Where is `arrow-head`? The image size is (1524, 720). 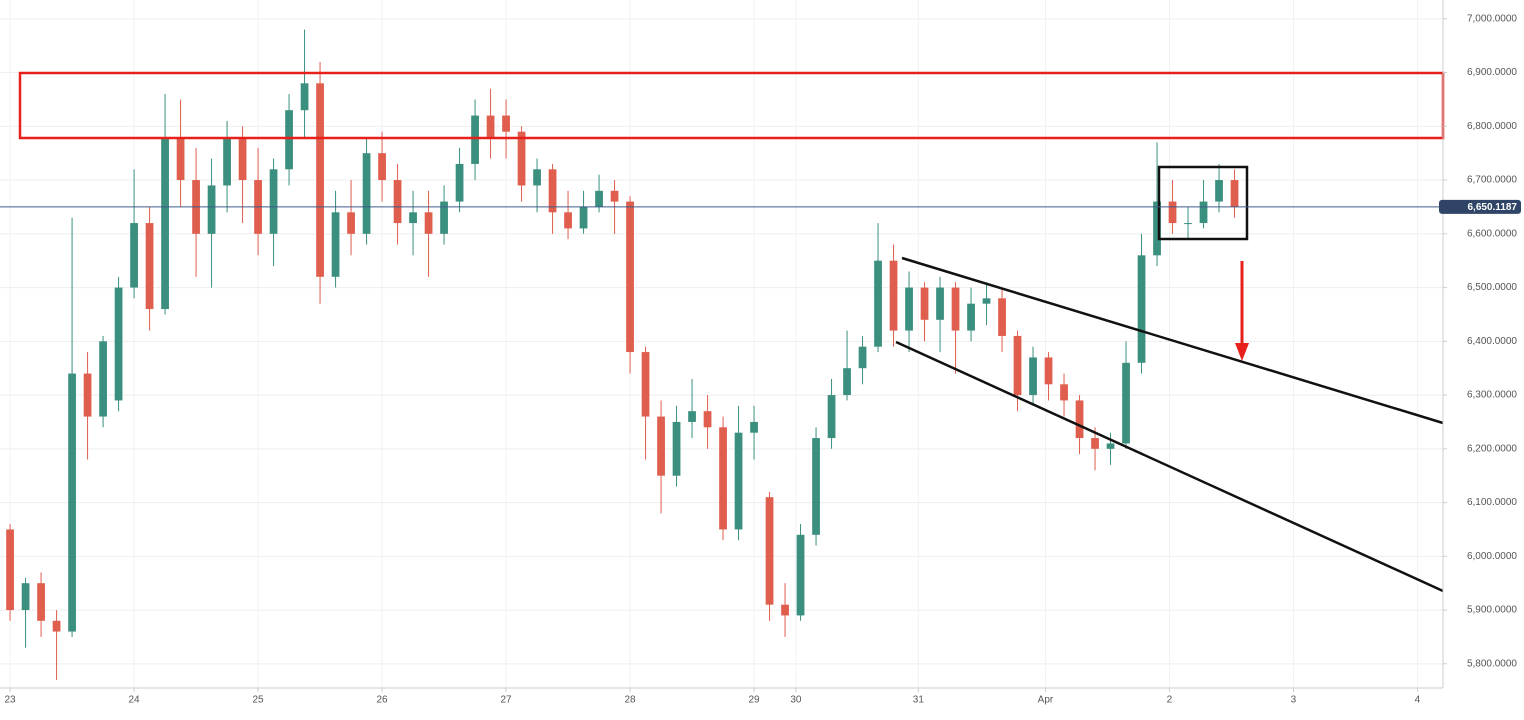 arrow-head is located at coordinates (1242, 352).